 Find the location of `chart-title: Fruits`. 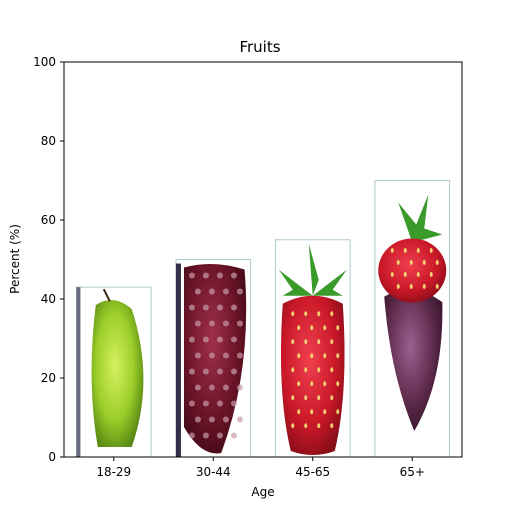

chart-title: Fruits is located at coordinates (259, 47).